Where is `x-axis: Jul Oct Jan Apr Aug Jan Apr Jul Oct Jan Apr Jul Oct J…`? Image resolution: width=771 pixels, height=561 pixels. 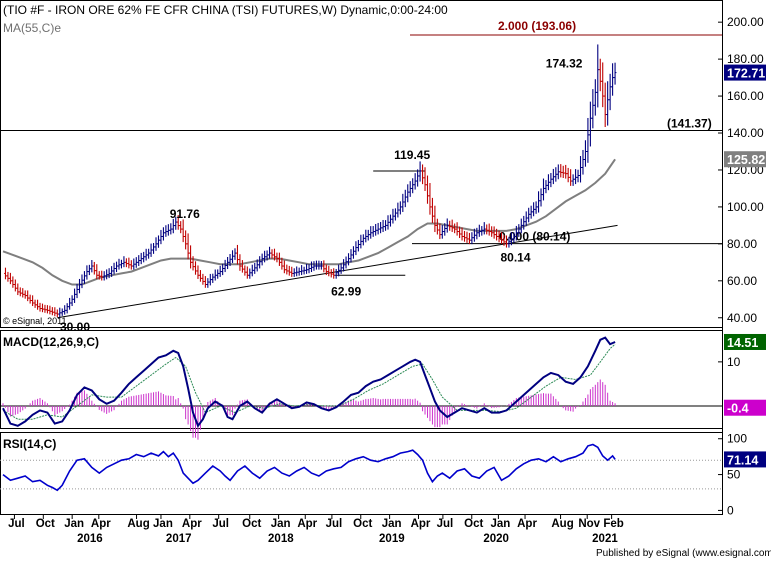 x-axis: Jul Oct Jan Apr Aug Jan Apr Jul Oct Jan Apr Jul Oct J… is located at coordinates (316, 530).